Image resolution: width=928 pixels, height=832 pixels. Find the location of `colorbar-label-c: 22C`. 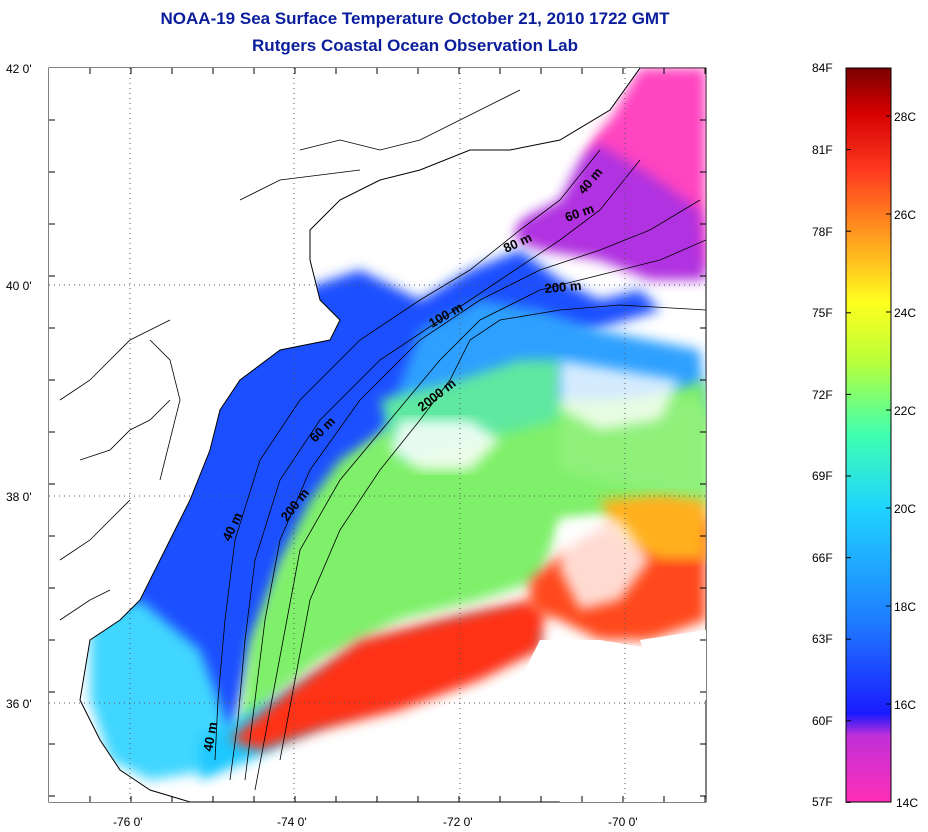

colorbar-label-c: 22C is located at coordinates (905, 411).